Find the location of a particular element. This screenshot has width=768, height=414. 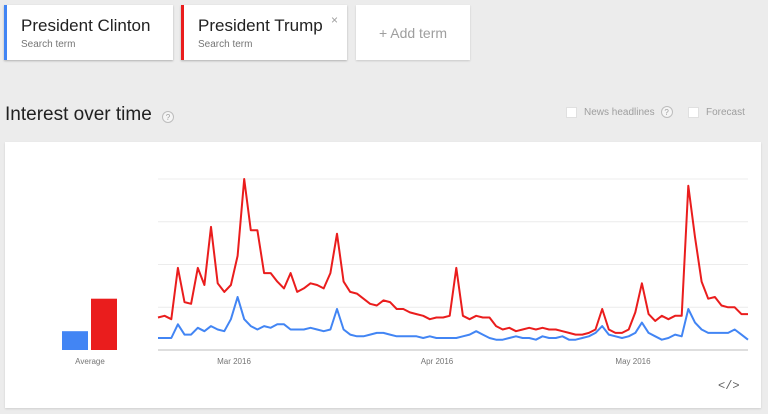

term-name: President Clinton is located at coordinates (86, 25).